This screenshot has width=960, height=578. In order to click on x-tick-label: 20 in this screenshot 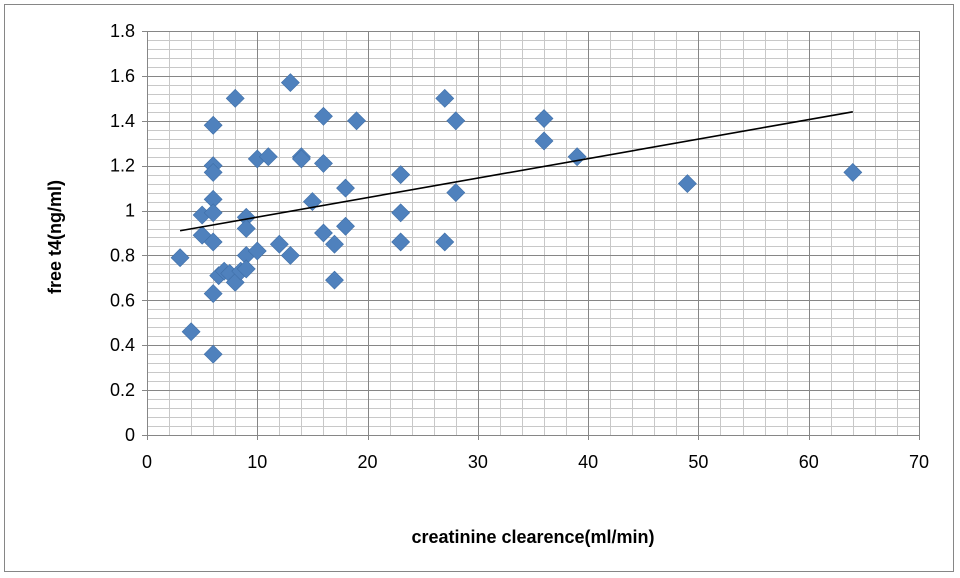, I will do `click(368, 462)`.